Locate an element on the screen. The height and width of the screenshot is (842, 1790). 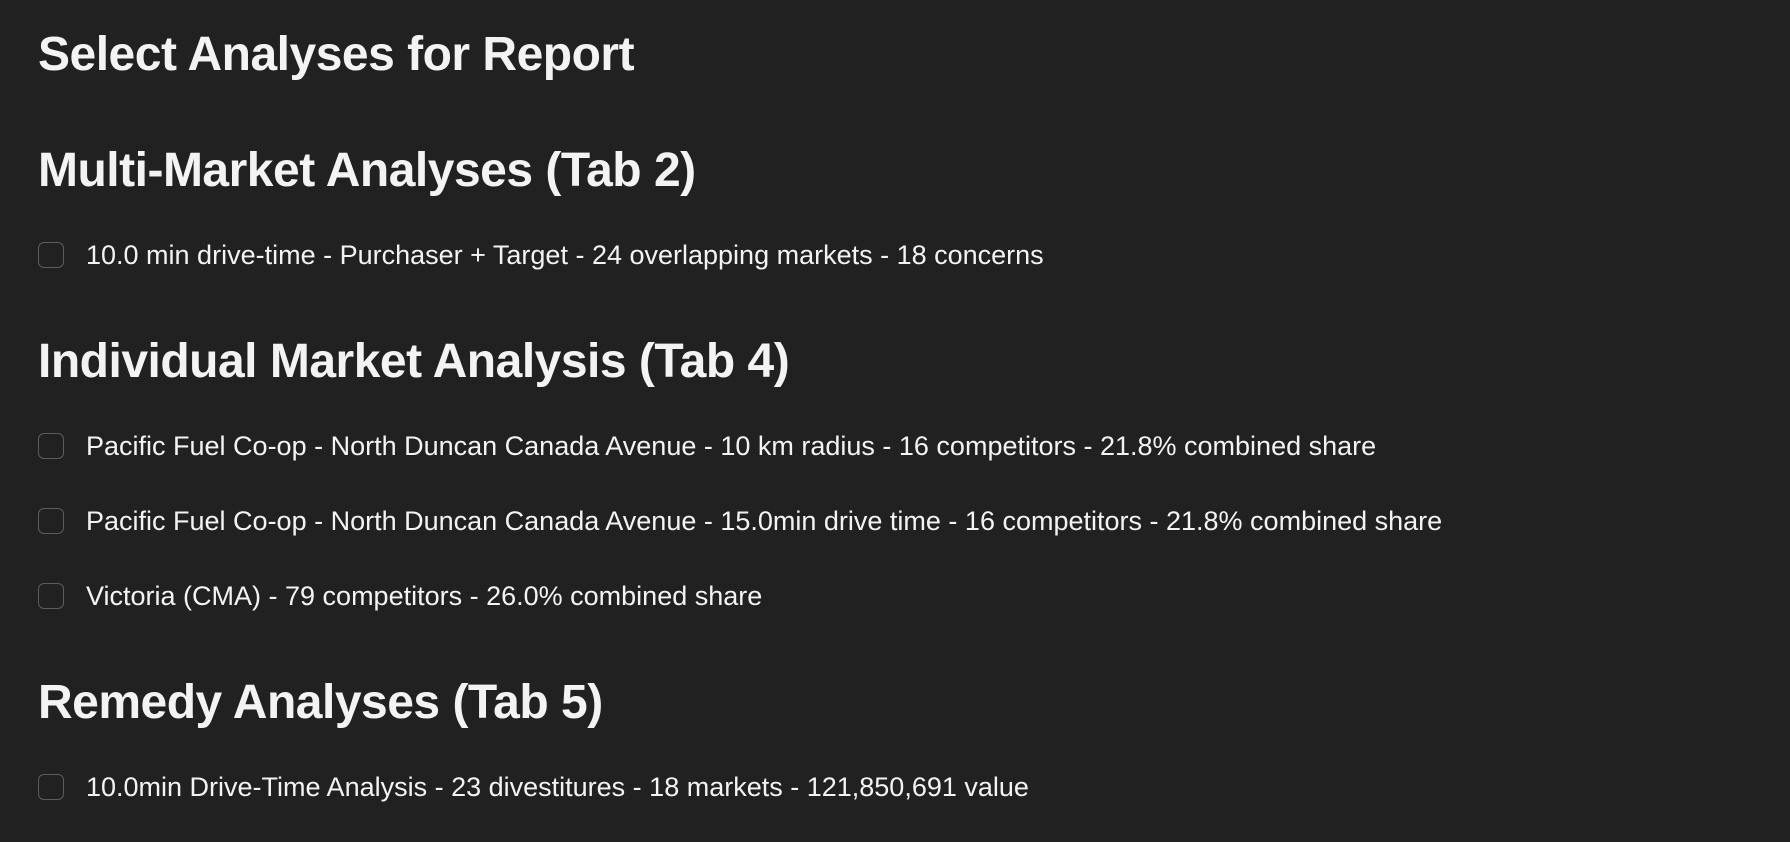
section-title-individual-market: Individual Market Analysis (Tab 4) is located at coordinates (414, 361).